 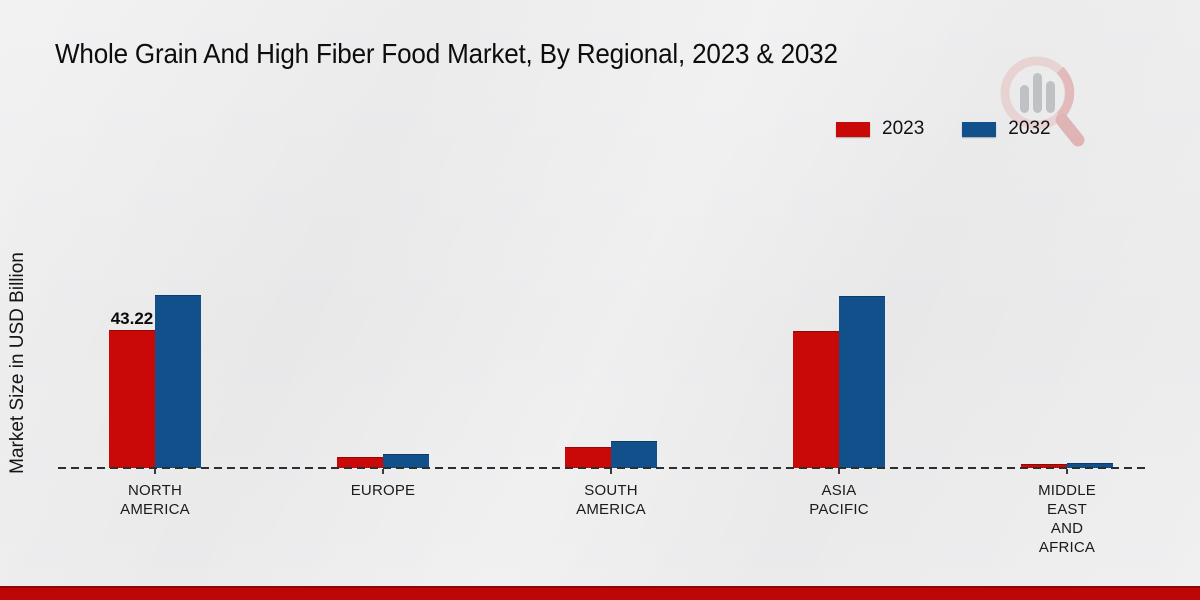 I want to click on legend-label-2023: 2023, so click(x=903, y=128).